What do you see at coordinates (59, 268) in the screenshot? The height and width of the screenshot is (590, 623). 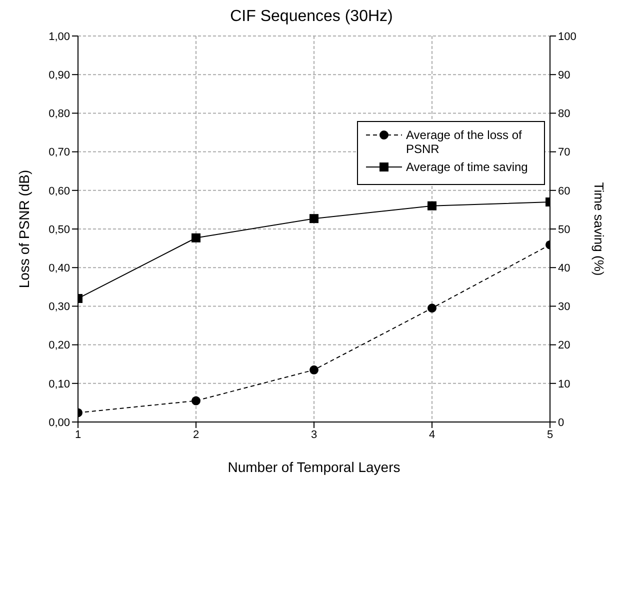 I see `y-tick-label: 0,40` at bounding box center [59, 268].